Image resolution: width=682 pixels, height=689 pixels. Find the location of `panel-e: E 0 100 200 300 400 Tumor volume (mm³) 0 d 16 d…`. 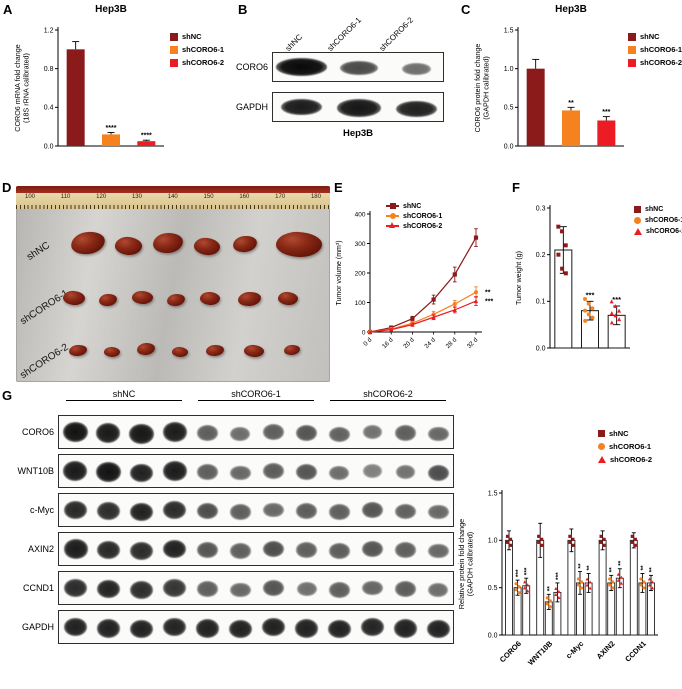

panel-e: E 0 100 200 300 400 Tumor volume (mm³) 0 d 16 d… is located at coordinates (421, 282).